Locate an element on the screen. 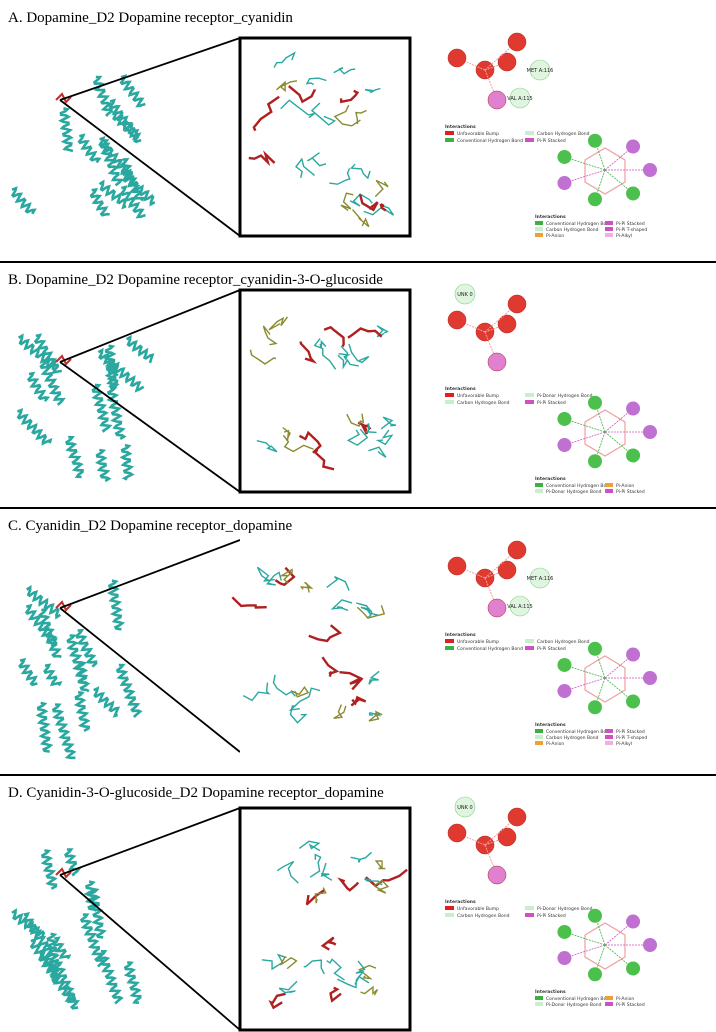  residue-label: VAL A:115 is located at coordinates (519, 607).